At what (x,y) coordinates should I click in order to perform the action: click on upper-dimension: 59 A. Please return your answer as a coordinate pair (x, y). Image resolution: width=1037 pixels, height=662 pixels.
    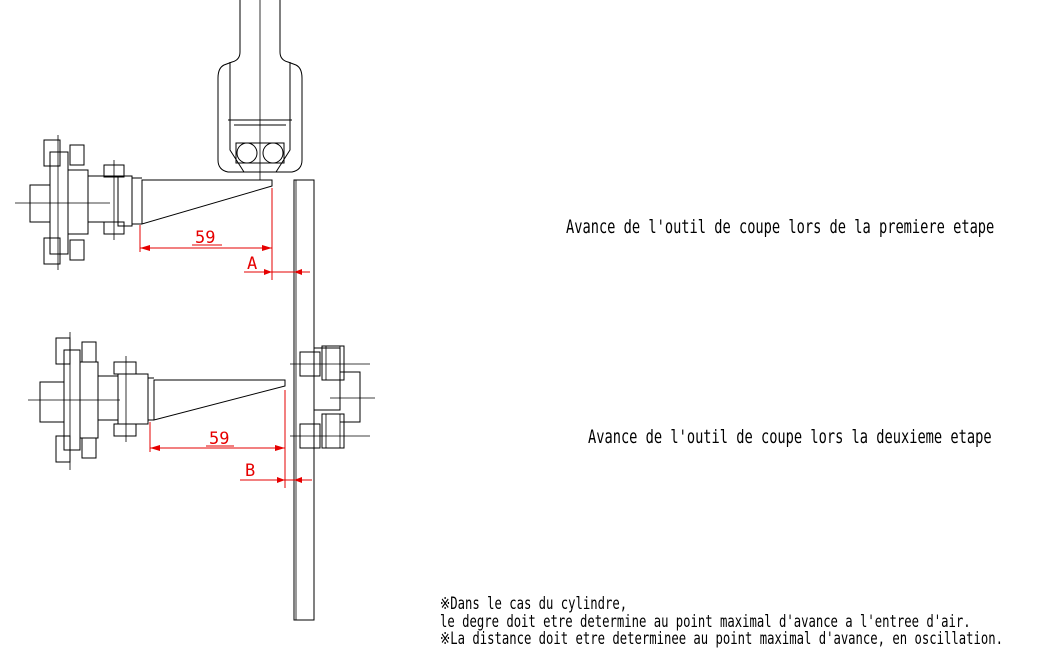
    Looking at the image, I should click on (224, 234).